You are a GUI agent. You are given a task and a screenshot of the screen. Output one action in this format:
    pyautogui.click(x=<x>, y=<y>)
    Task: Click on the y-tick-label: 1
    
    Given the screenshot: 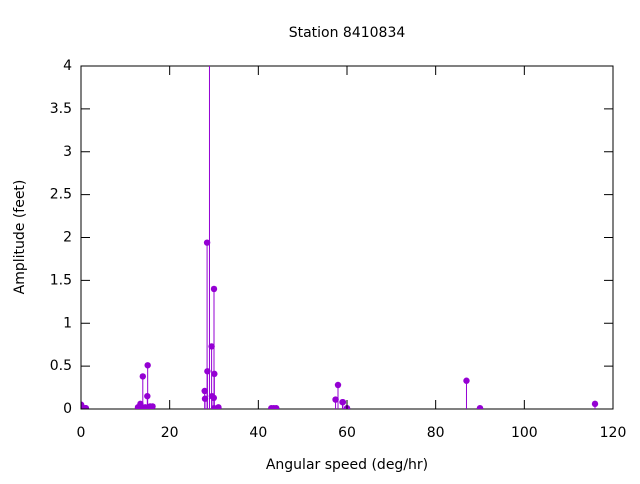 What is the action you would take?
    pyautogui.click(x=67, y=323)
    